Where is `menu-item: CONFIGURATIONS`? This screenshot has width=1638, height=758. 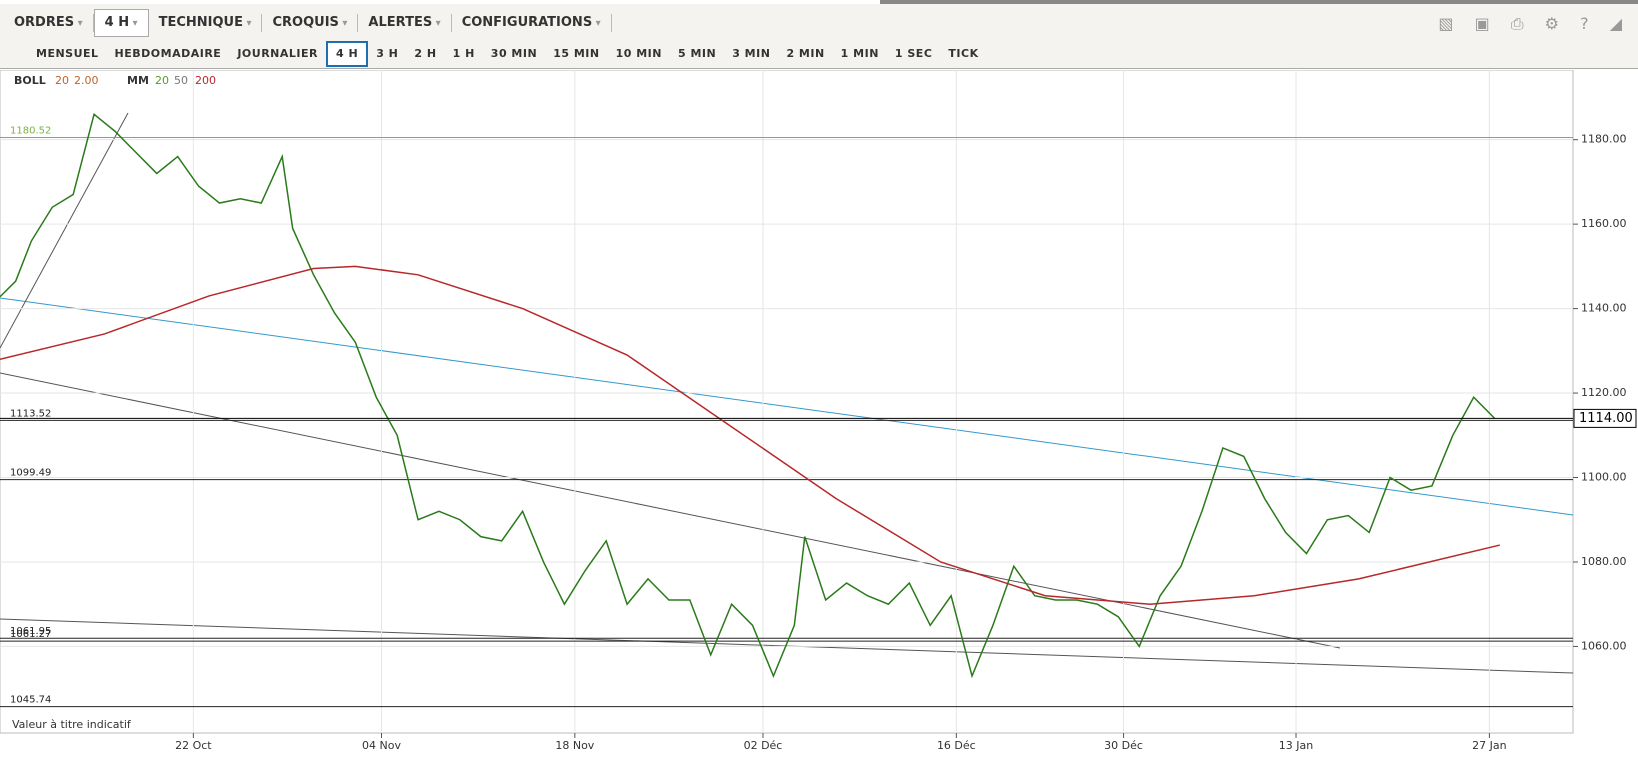
menu-item: CONFIGURATIONS is located at coordinates (532, 23).